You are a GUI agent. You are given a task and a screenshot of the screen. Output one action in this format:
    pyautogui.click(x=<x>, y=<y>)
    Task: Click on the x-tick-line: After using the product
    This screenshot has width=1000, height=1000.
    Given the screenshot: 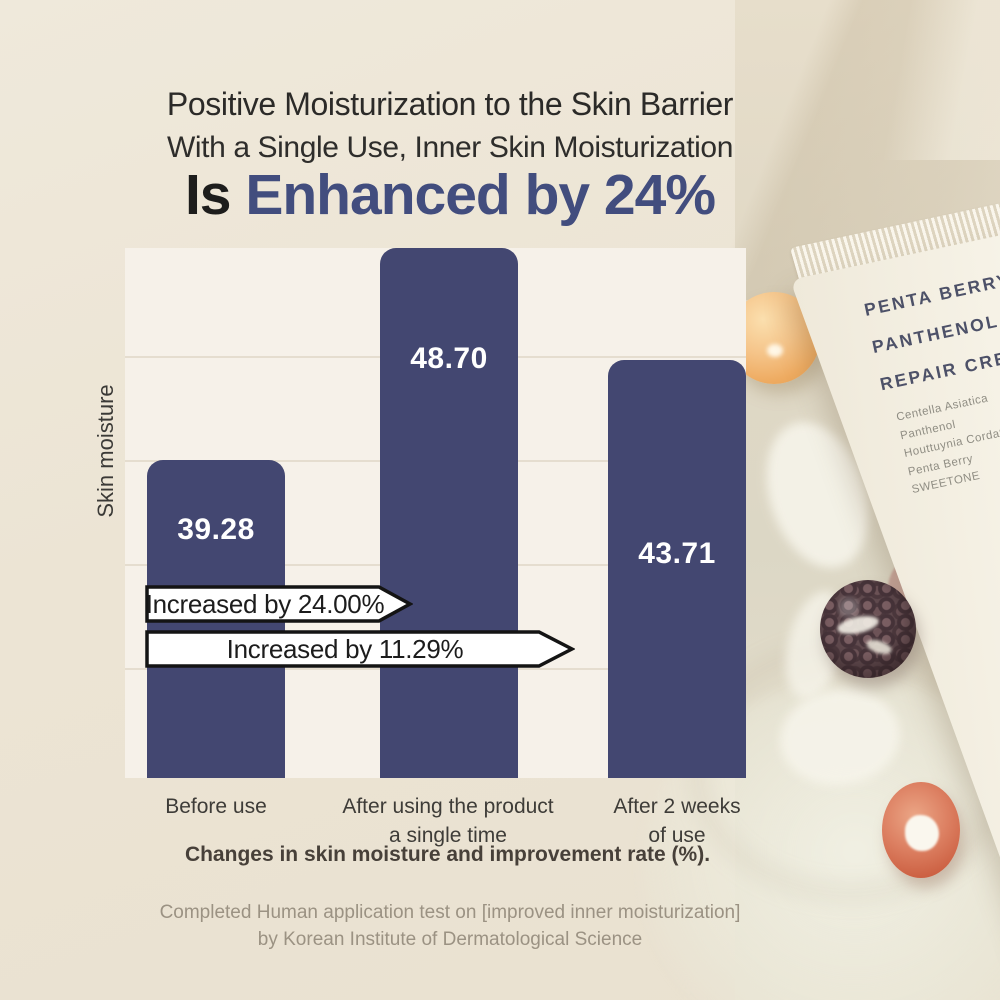 What is the action you would take?
    pyautogui.click(x=448, y=806)
    